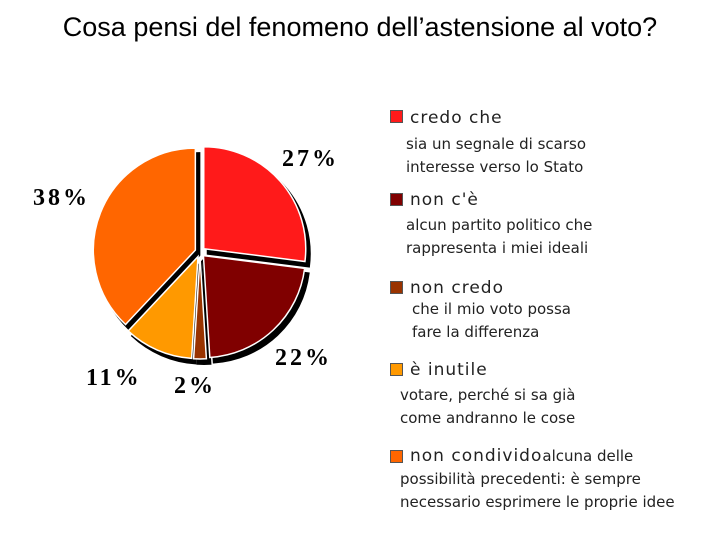 Image resolution: width=720 pixels, height=540 pixels. What do you see at coordinates (588, 456) in the screenshot?
I see `legend-head-5-tail: alcuna delle` at bounding box center [588, 456].